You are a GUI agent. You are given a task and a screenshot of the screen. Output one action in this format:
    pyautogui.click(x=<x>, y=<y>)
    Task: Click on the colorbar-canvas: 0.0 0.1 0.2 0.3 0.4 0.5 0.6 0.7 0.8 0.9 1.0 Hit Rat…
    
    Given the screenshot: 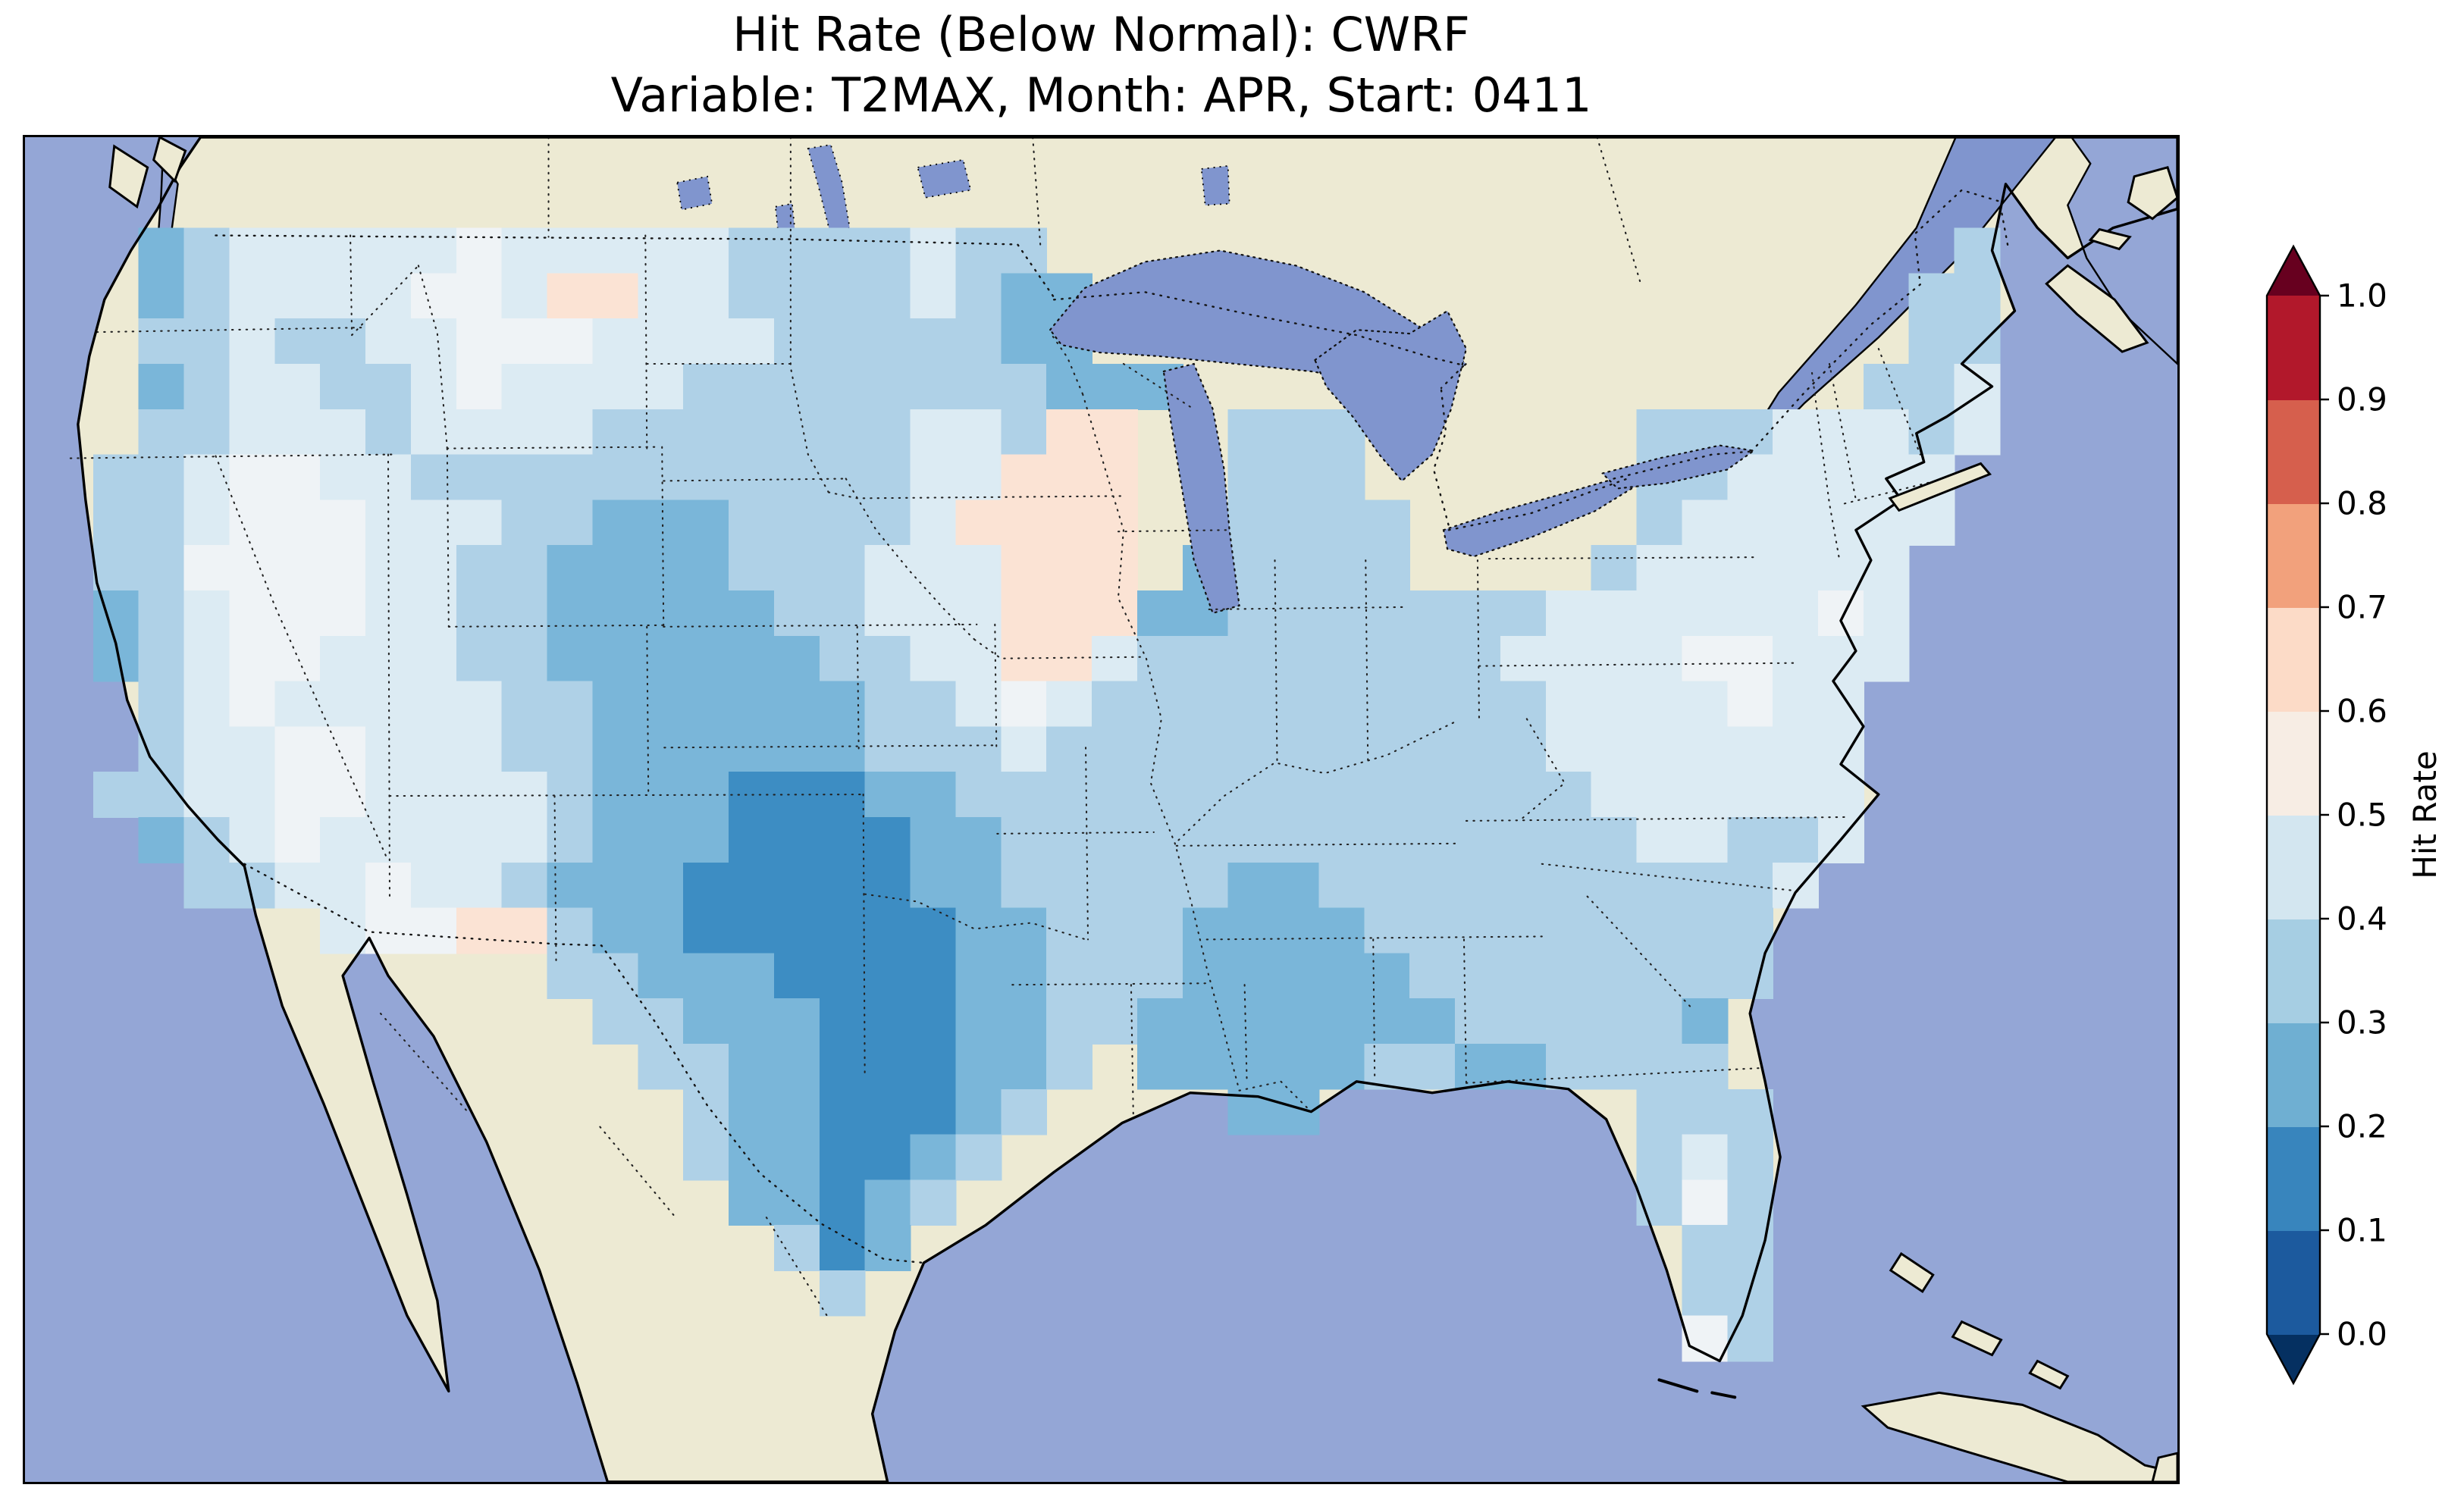 What is the action you would take?
    pyautogui.click(x=2354, y=815)
    